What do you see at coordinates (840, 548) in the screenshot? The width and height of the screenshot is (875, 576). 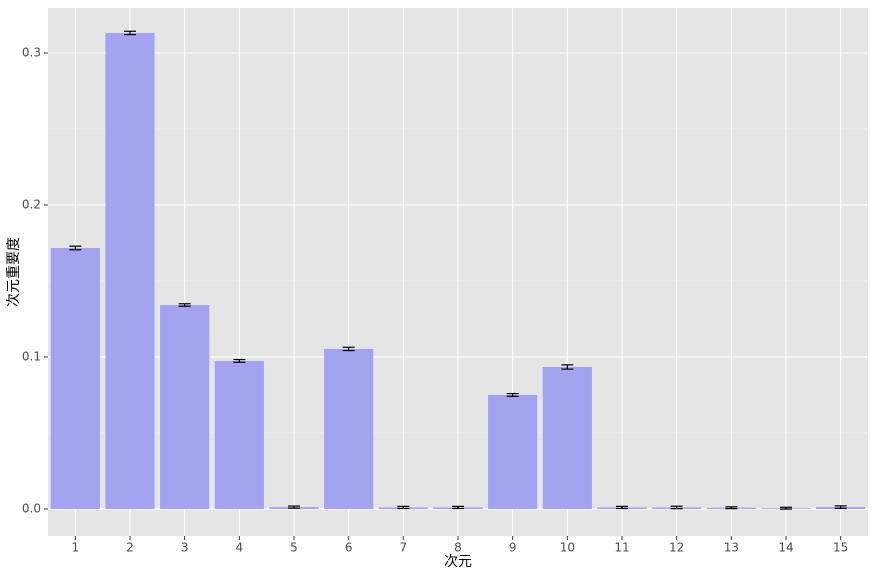 I see `x-tick-label: 15` at bounding box center [840, 548].